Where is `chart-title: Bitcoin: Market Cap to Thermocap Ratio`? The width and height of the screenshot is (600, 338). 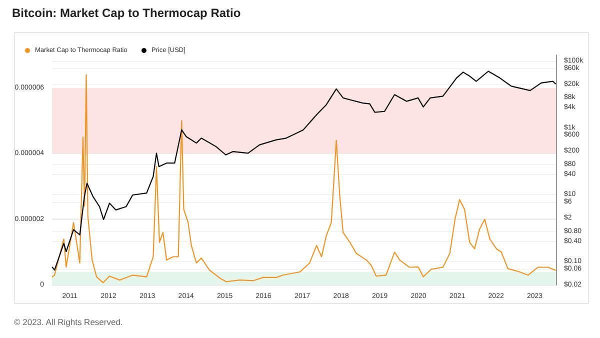 chart-title: Bitcoin: Market Cap to Thermocap Ratio is located at coordinates (126, 13).